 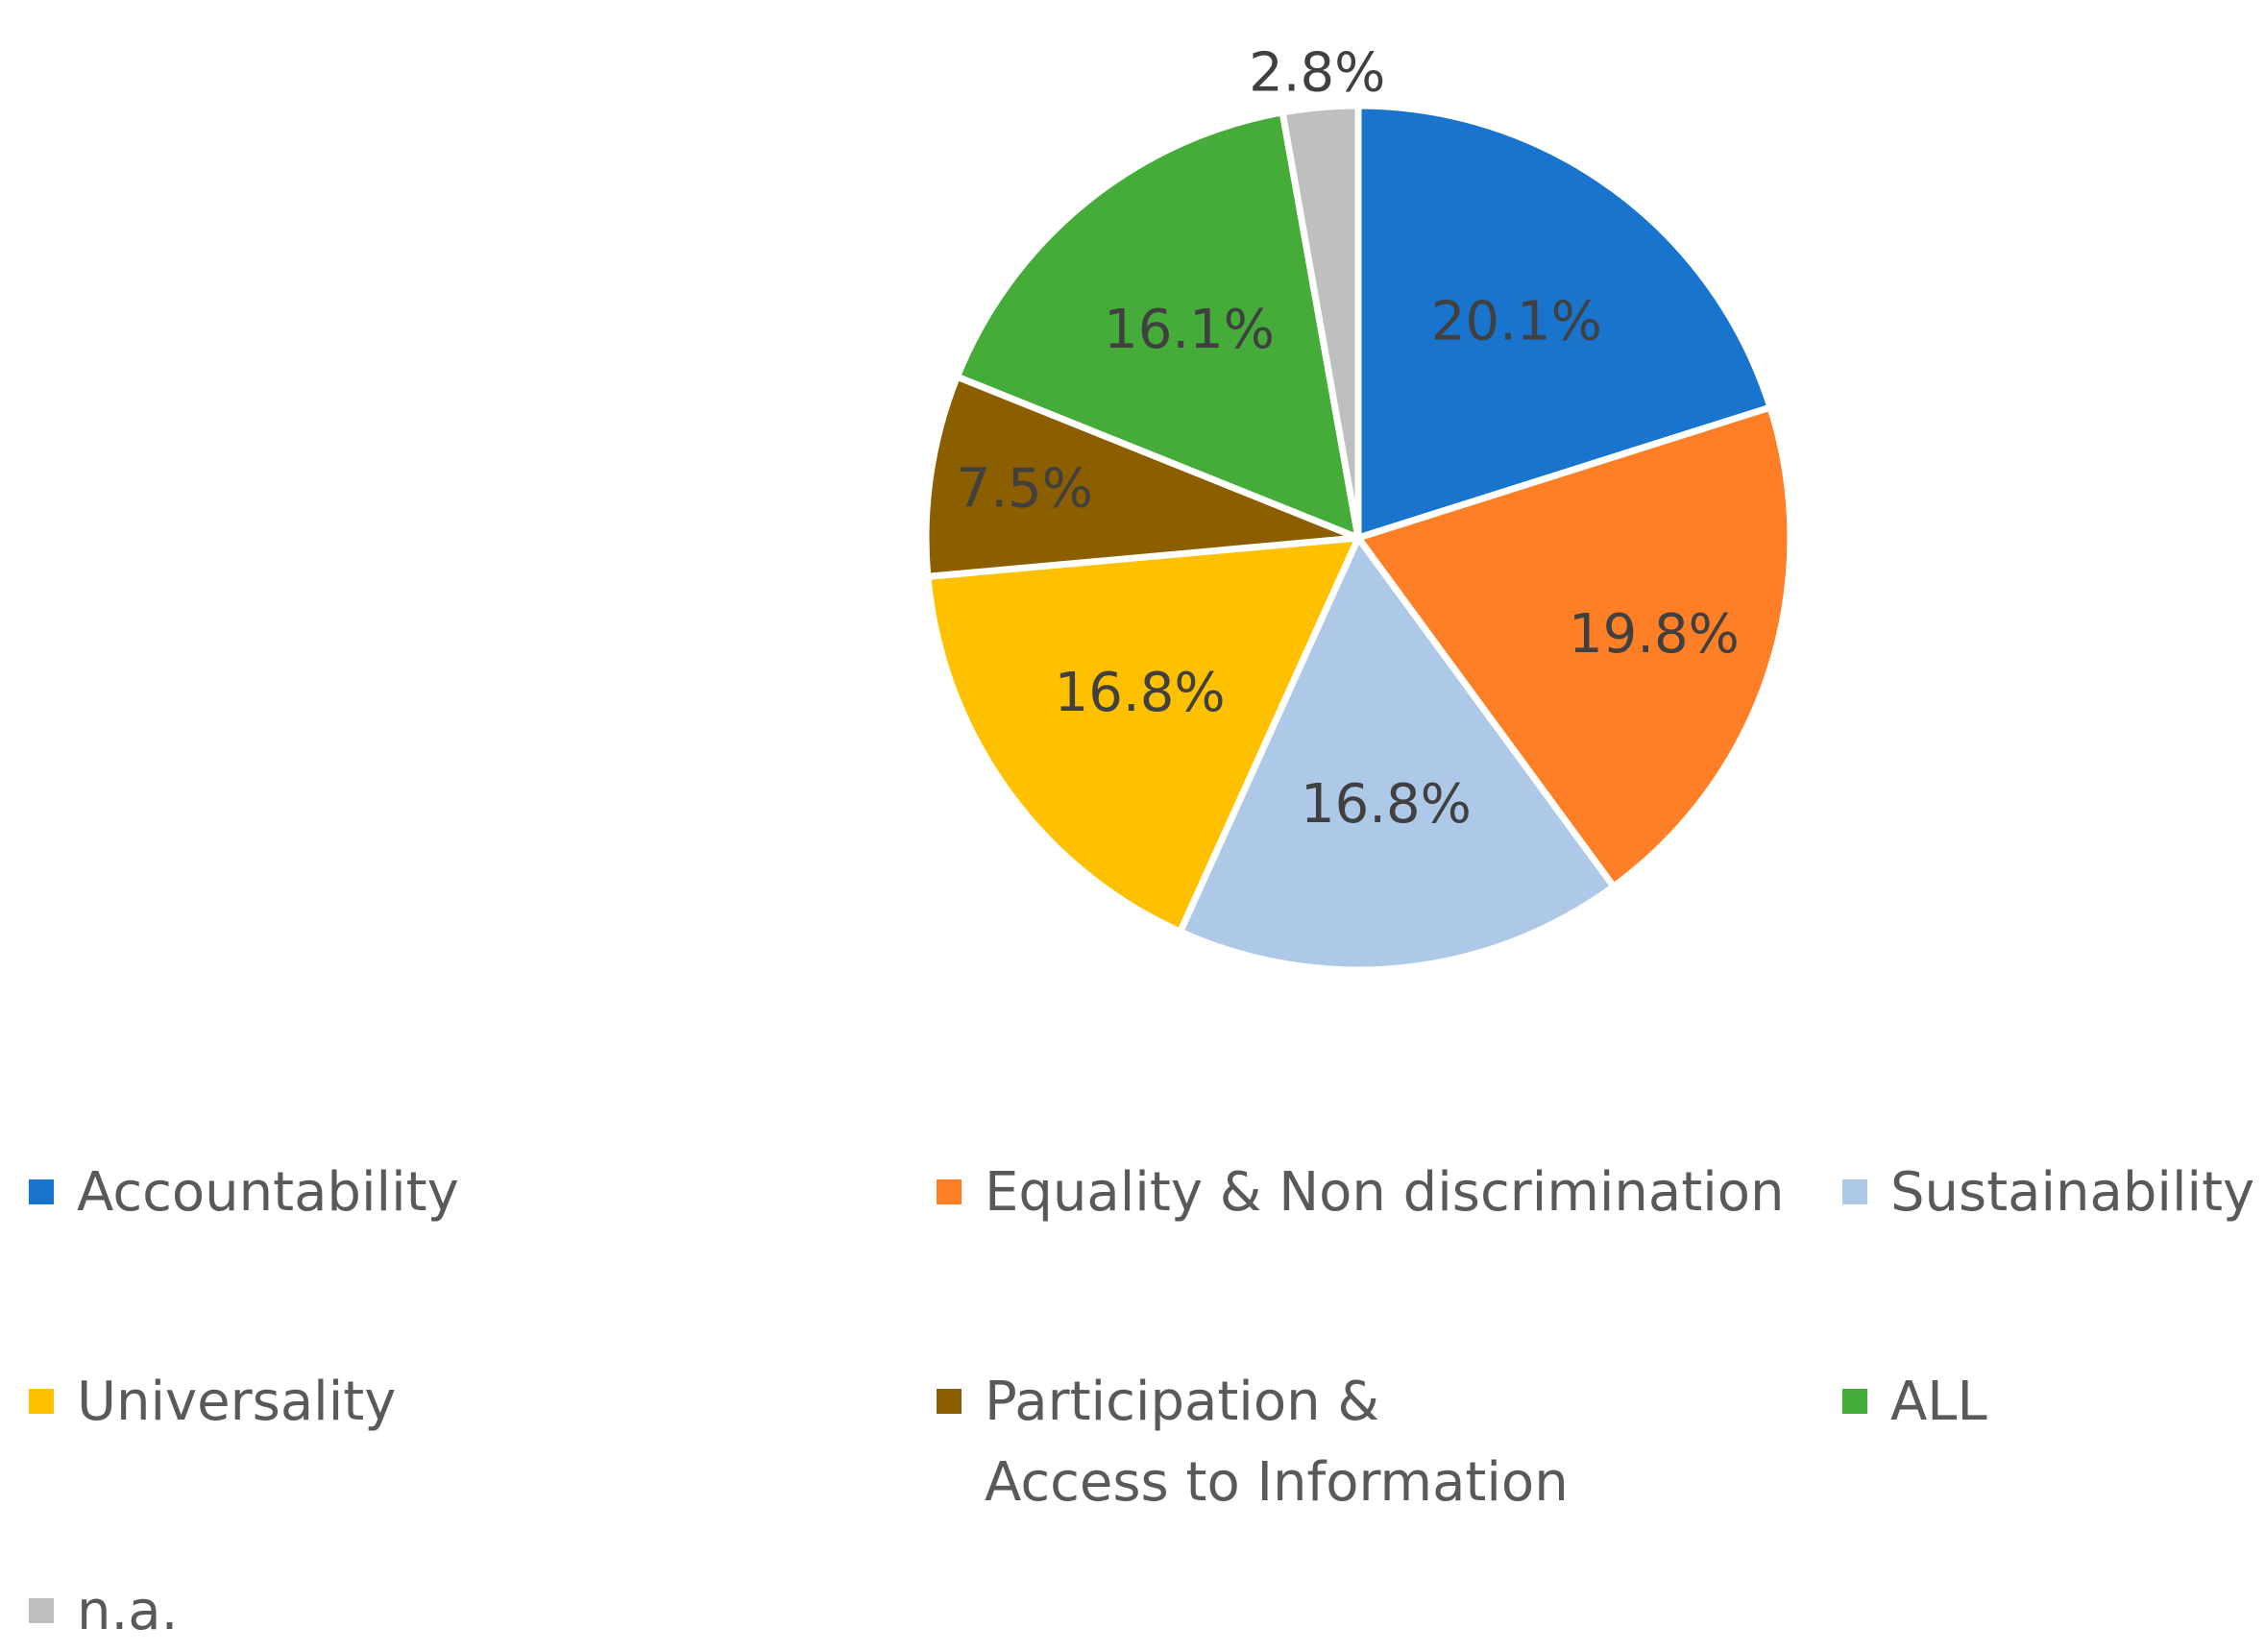 What do you see at coordinates (1385, 1192) in the screenshot?
I see `legend-label: Equality & Non discrimination` at bounding box center [1385, 1192].